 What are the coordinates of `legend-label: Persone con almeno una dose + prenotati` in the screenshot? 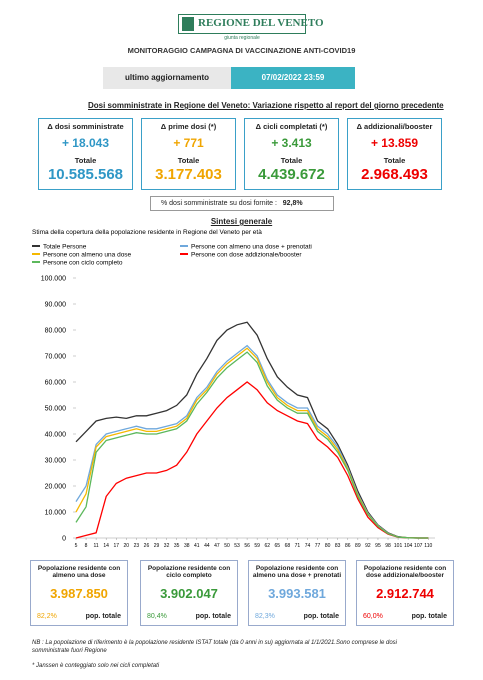 It's located at (251, 246).